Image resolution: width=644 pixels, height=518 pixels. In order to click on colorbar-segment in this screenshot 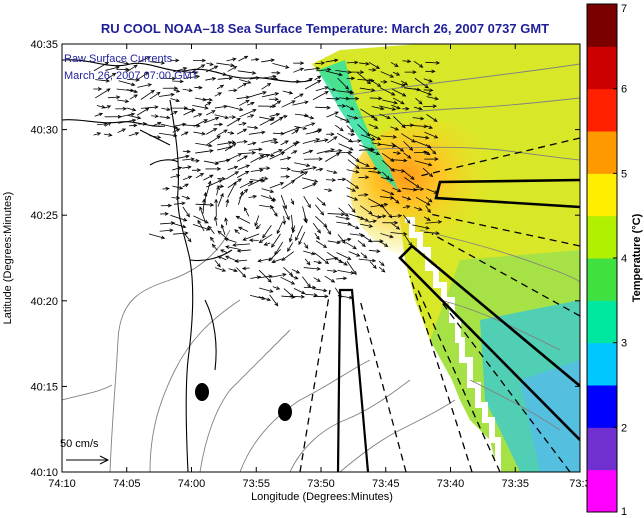, I will do `click(602, 364)`.